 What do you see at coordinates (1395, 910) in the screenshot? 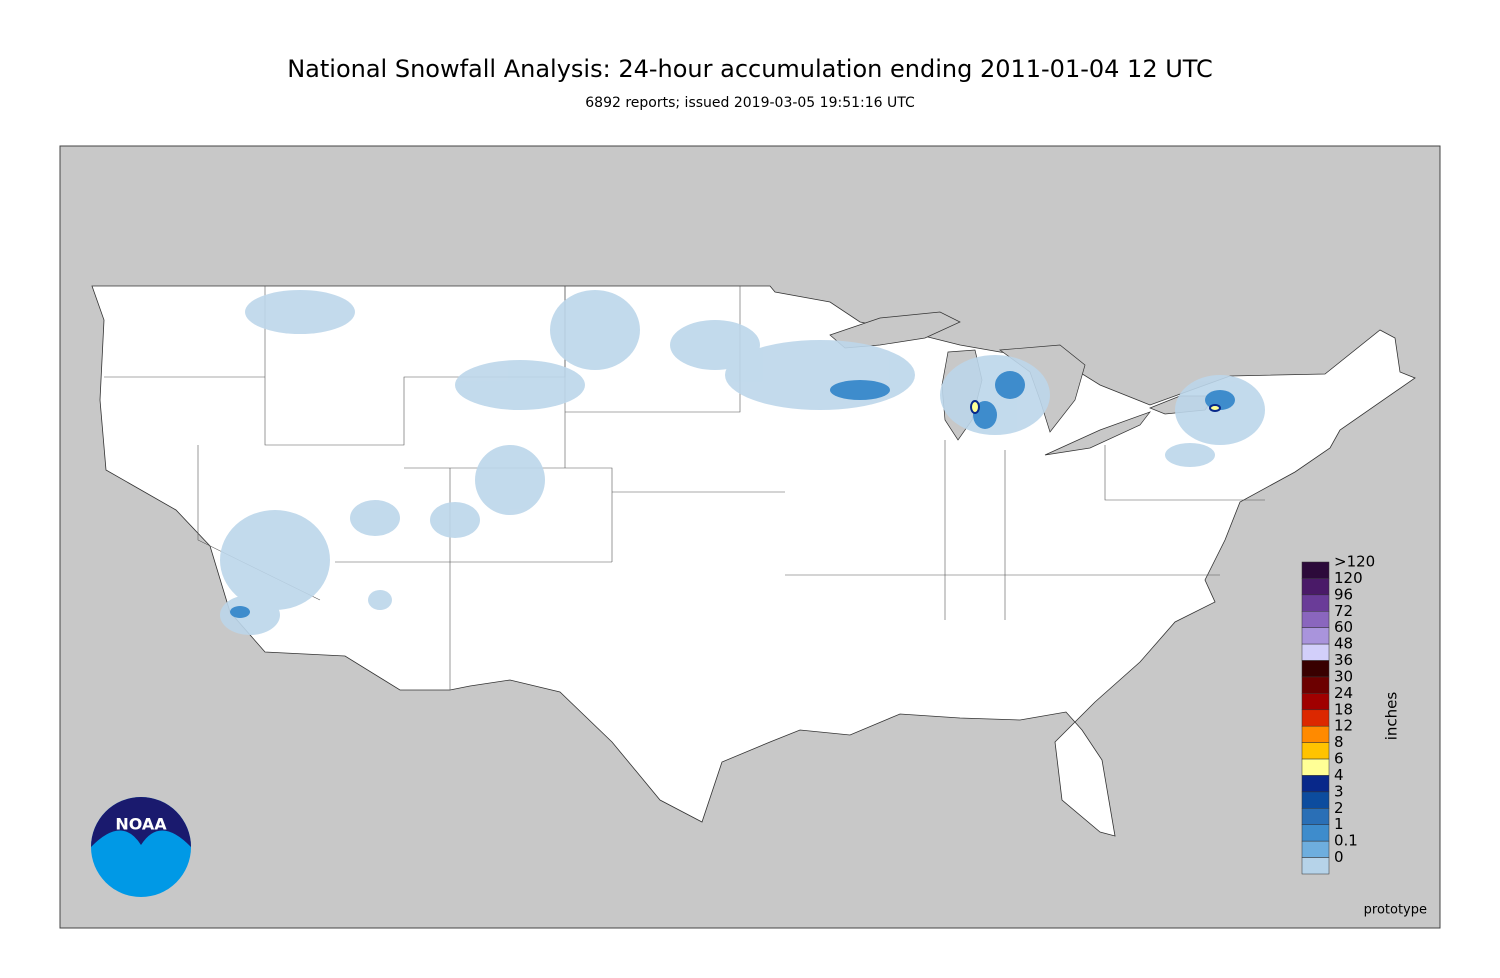
I see `note: prototype` at bounding box center [1395, 910].